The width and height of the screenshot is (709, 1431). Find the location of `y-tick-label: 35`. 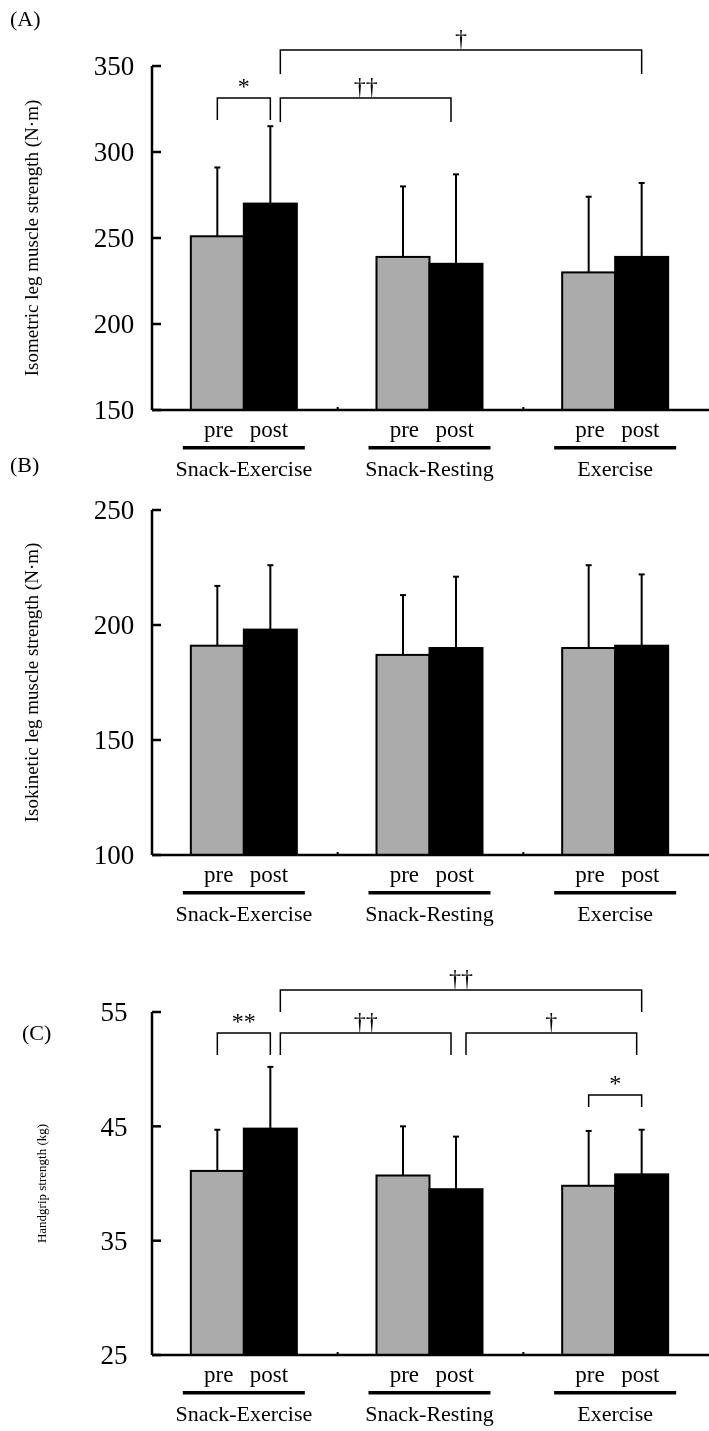

y-tick-label: 35 is located at coordinates (114, 1241).